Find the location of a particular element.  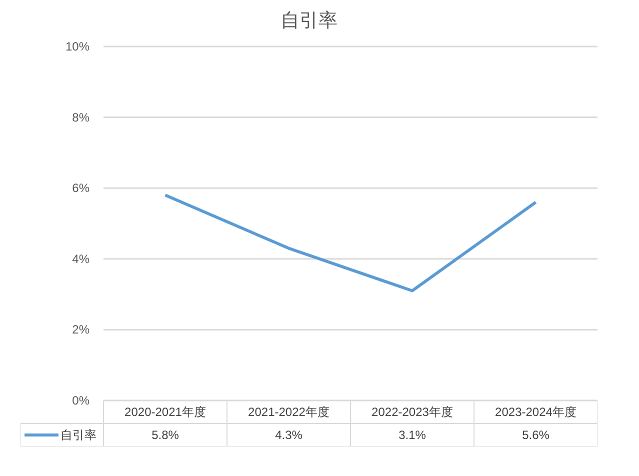

y-tick-label: 0% is located at coordinates (81, 401).